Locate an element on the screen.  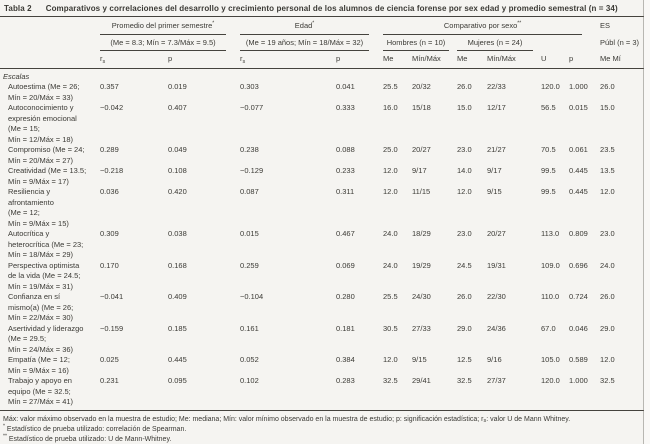
footnote-marker: * is located at coordinates (4, 426).